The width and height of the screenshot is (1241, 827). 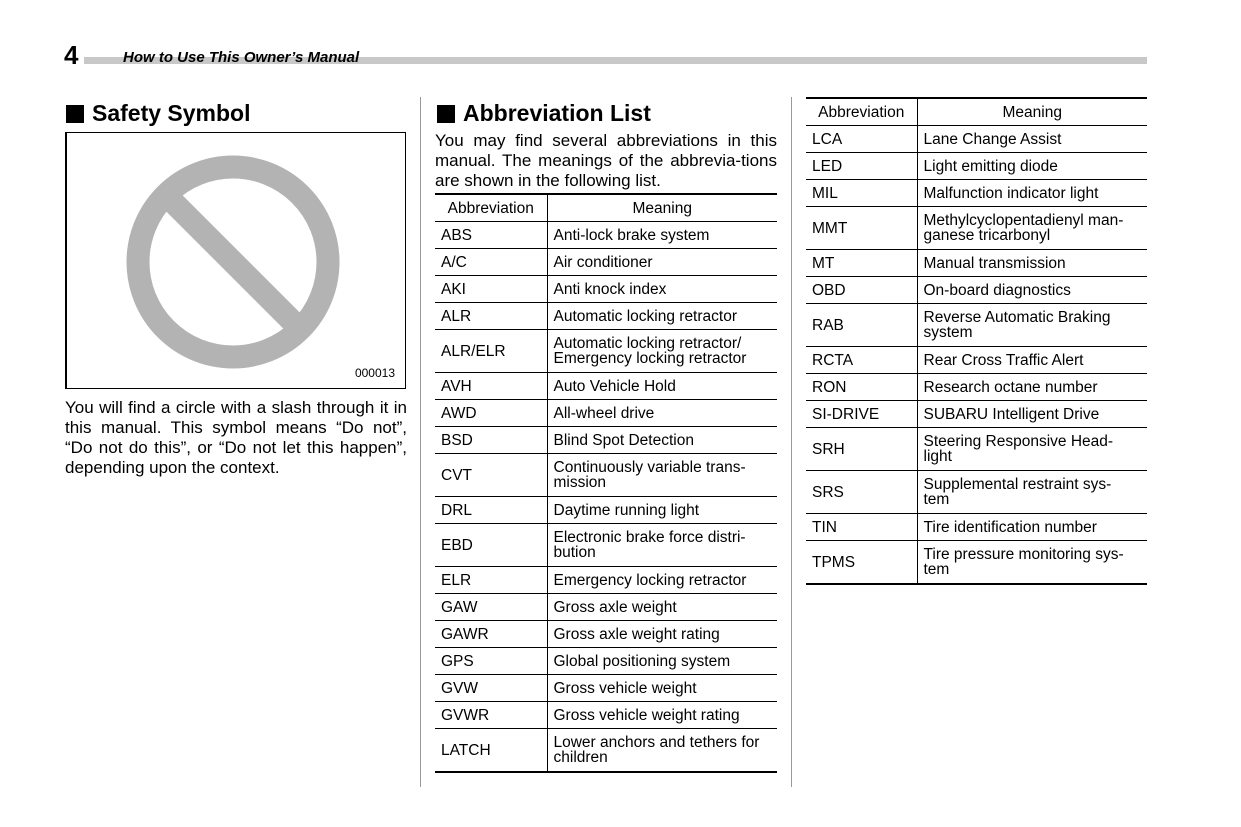 What do you see at coordinates (491, 475) in the screenshot?
I see `abbreviation-cell: CVT` at bounding box center [491, 475].